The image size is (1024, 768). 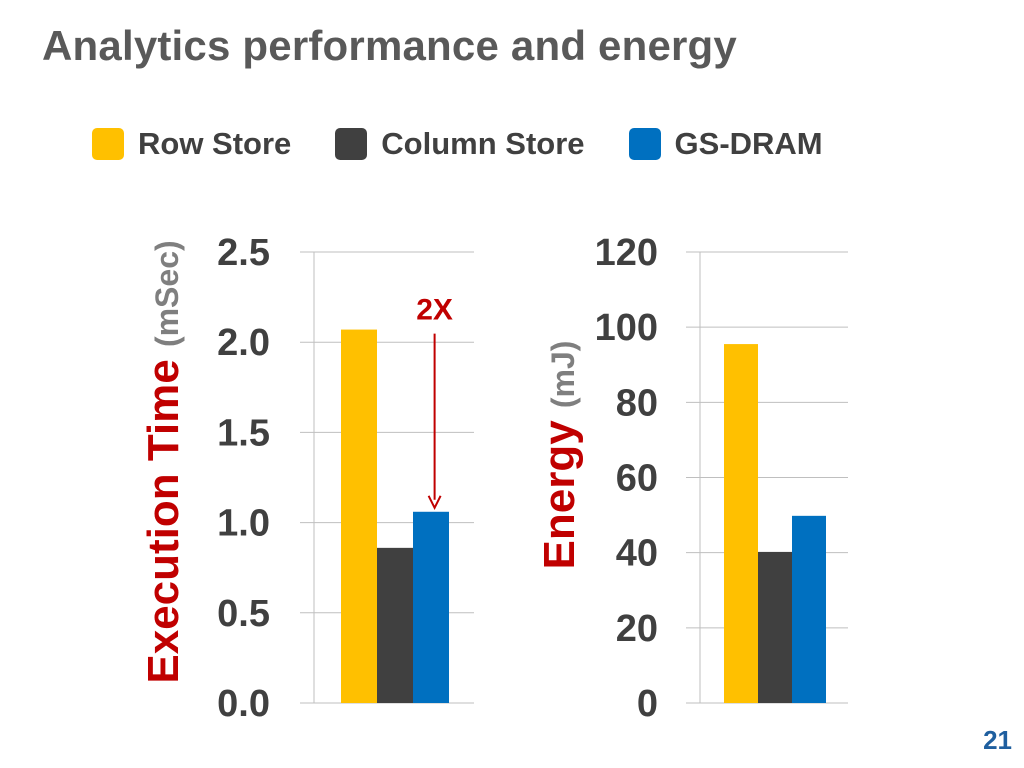 I want to click on chart1-y-axis-unit: (mSec), so click(x=167, y=293).